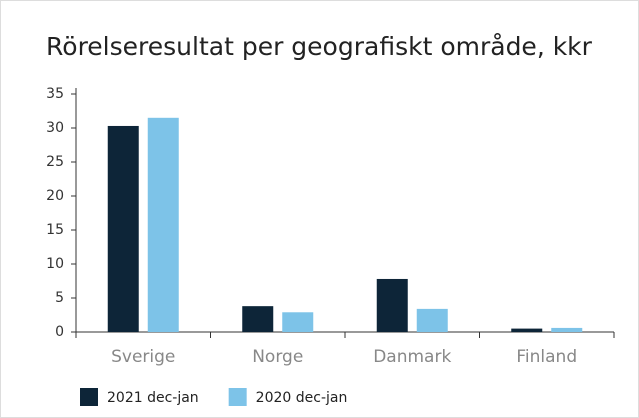 This screenshot has width=639, height=418. I want to click on legend-label: 2020 dec-jan, so click(302, 398).